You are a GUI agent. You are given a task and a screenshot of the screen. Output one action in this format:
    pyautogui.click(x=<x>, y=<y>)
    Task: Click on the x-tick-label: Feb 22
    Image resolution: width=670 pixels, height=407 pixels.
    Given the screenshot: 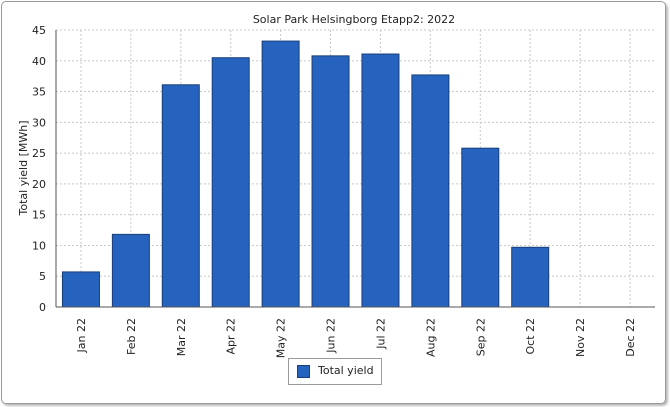 What is the action you would take?
    pyautogui.click(x=131, y=336)
    